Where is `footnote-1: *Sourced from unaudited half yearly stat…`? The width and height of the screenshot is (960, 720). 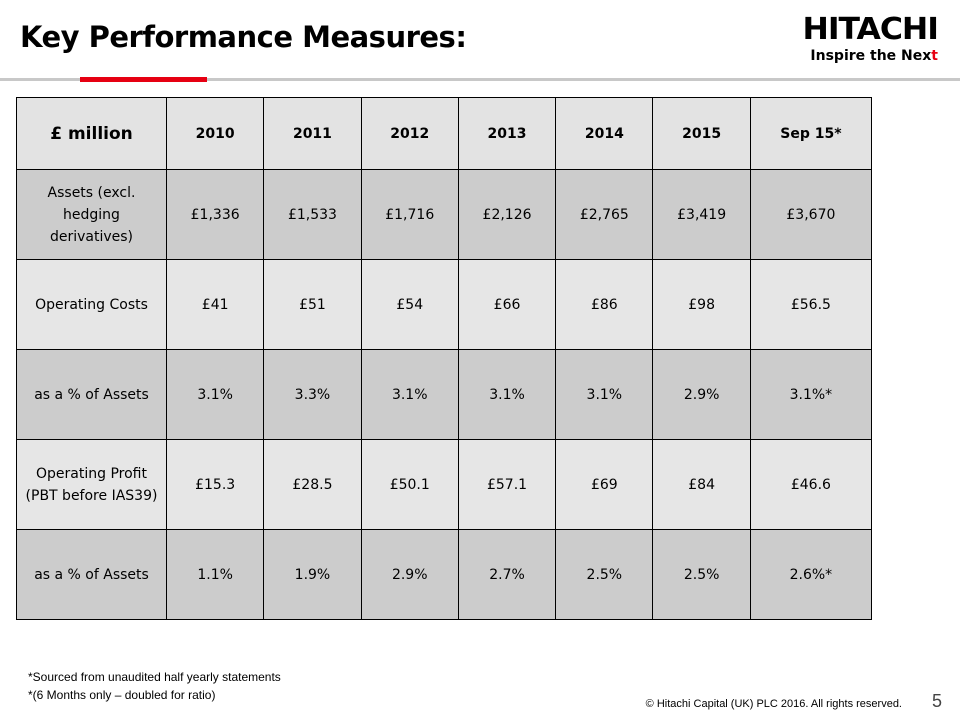 footnote-1: *Sourced from unaudited half yearly stat… is located at coordinates (154, 677).